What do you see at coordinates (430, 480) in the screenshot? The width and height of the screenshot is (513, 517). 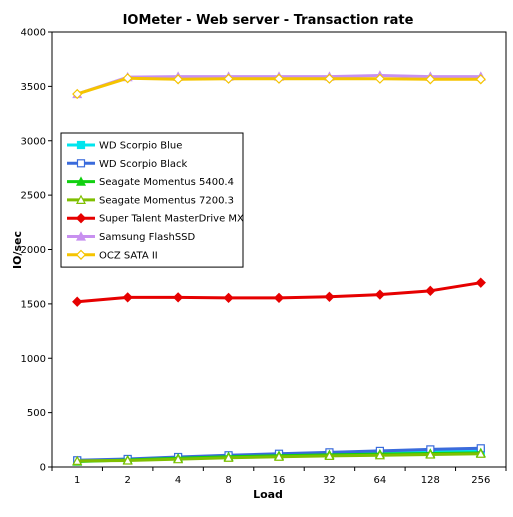 I see `x-tick-label: 128` at bounding box center [430, 480].